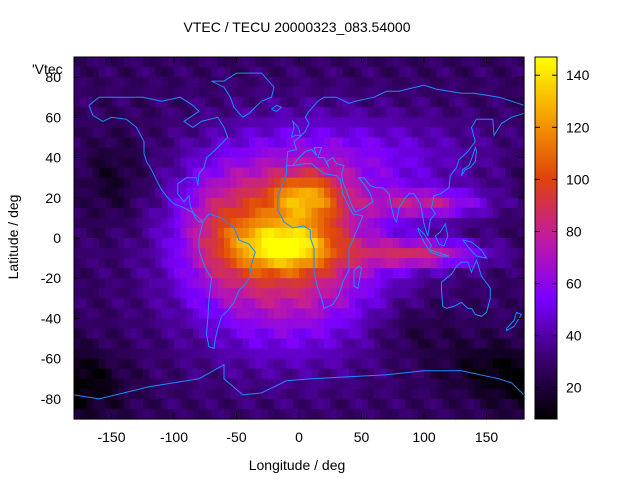 This screenshot has height=480, width=640. I want to click on coastline, so click(475, 249).